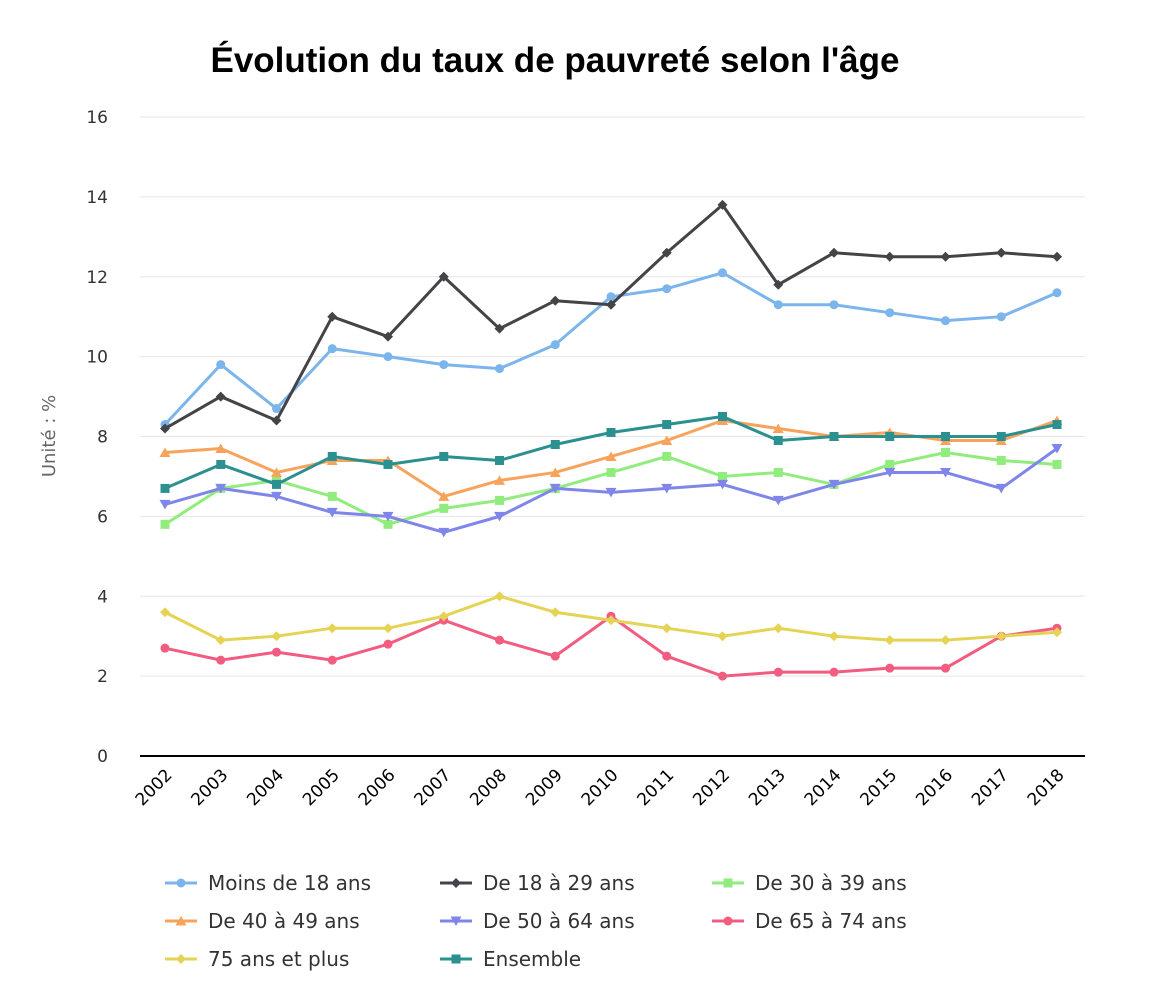  Describe the element at coordinates (559, 921) in the screenshot. I see `legend-label: De 50 à 64 ans` at that location.